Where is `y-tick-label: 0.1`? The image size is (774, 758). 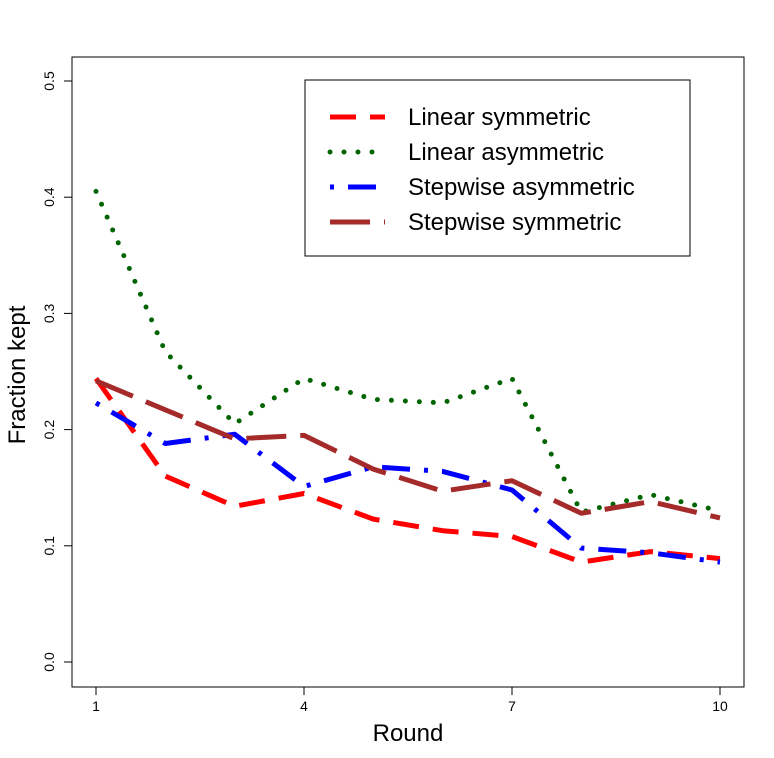 y-tick-label: 0.1 is located at coordinates (49, 546).